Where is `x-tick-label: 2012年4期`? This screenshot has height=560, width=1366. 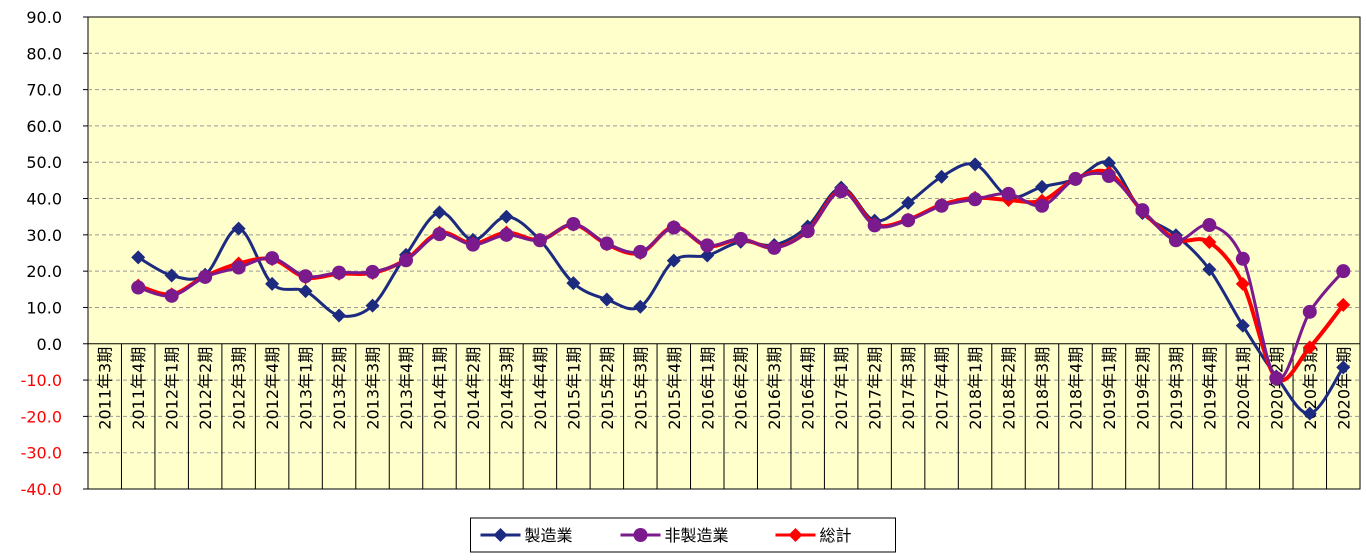
x-tick-label: 2012年4期 is located at coordinates (272, 388).